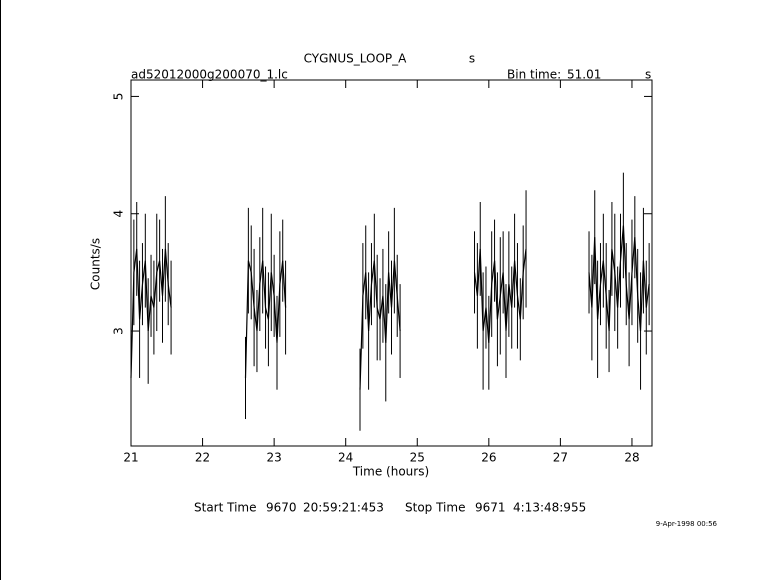  Describe the element at coordinates (560, 458) in the screenshot. I see `x-tick-label: 27` at that location.